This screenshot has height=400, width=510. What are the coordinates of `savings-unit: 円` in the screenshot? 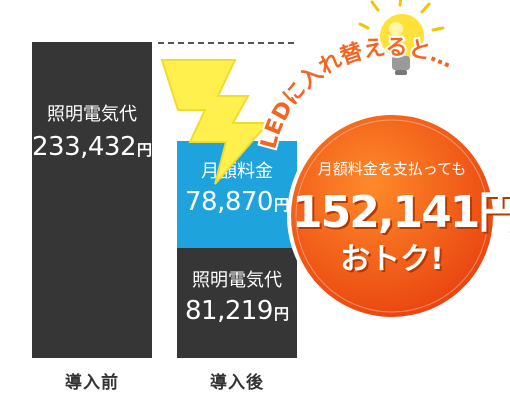 It's located at (494, 212).